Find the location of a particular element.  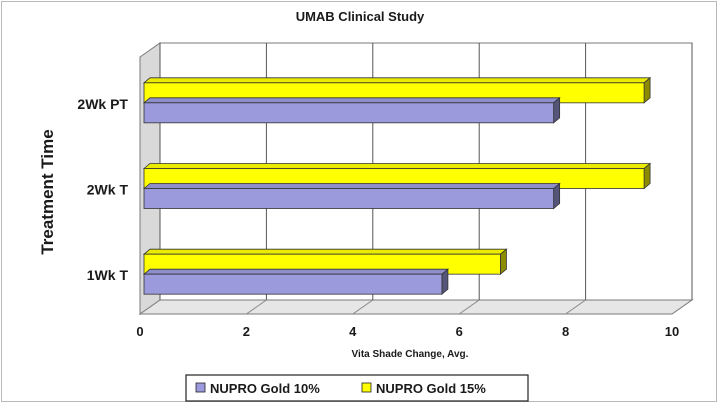

legend-box is located at coordinates (357, 388).